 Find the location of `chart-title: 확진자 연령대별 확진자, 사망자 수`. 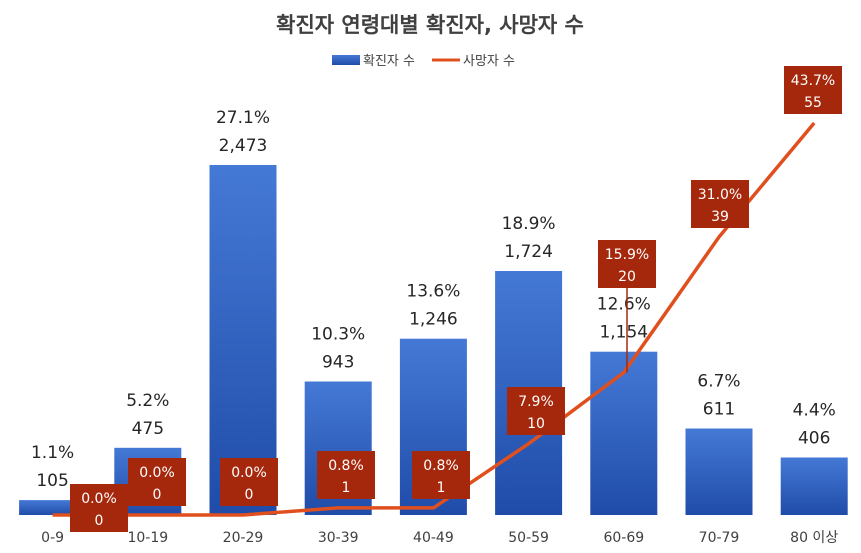

chart-title: 확진자 연령대별 확진자, 사망자 수 is located at coordinates (430, 25).